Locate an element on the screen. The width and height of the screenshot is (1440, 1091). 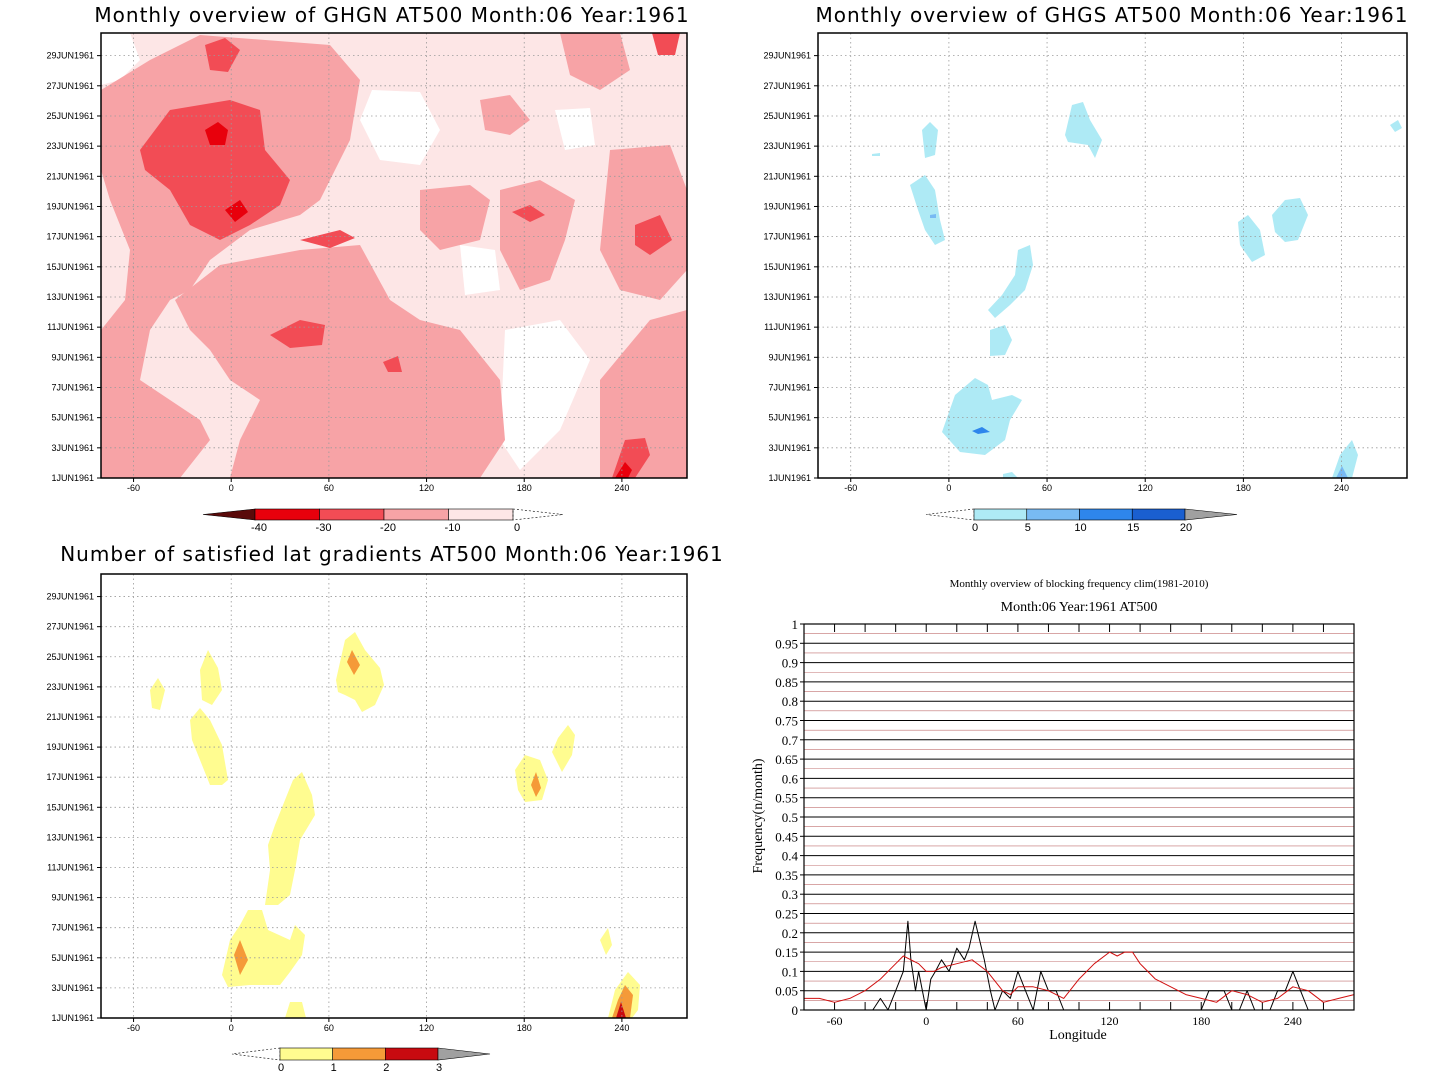
y-tick-label: 3JUN1961 is located at coordinates (72, 988).